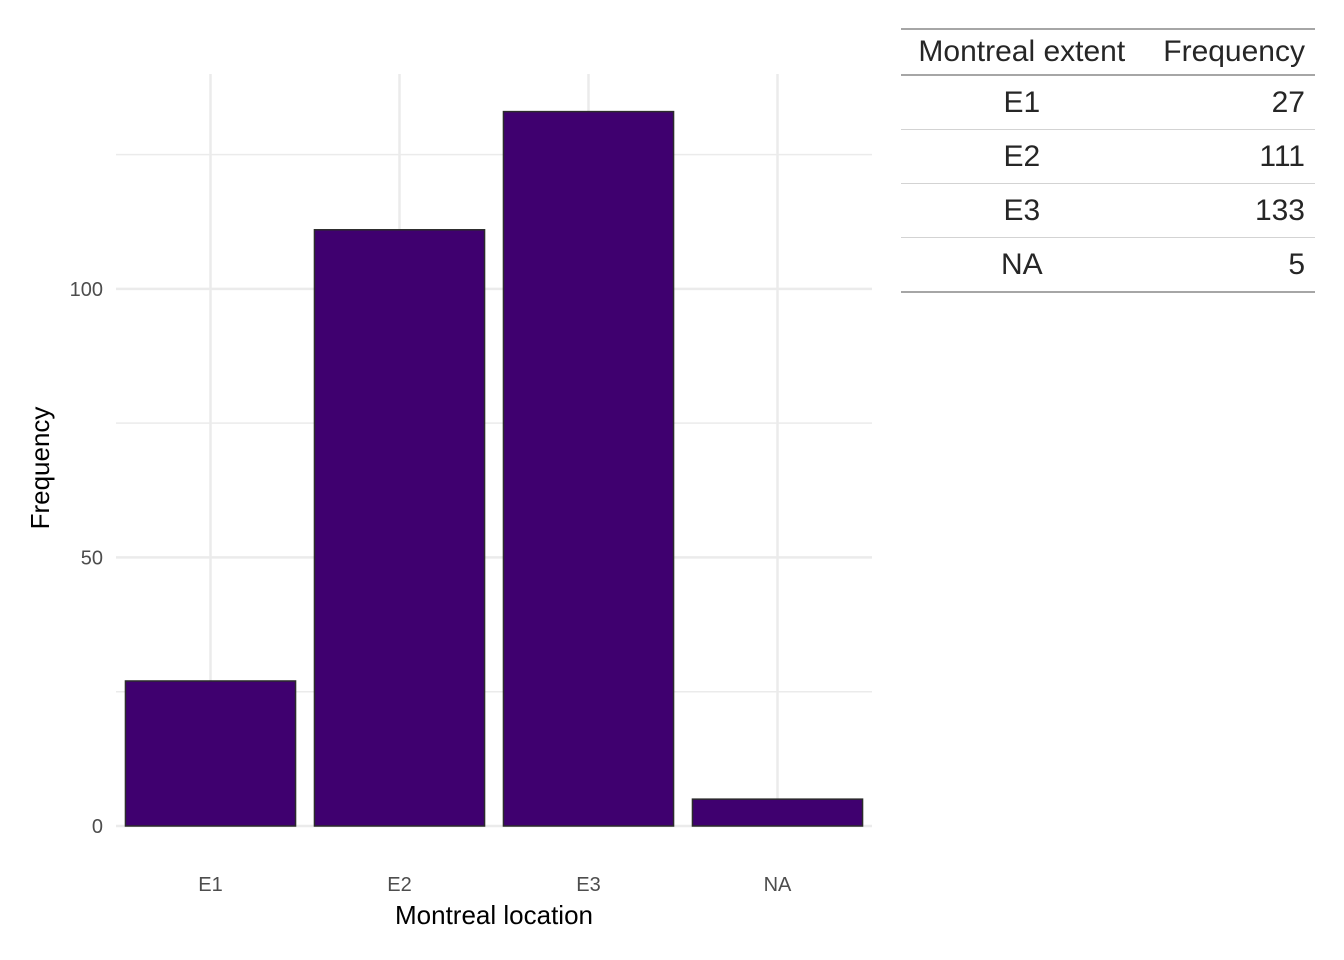 The image size is (1344, 960). I want to click on bar-e2, so click(399, 528).